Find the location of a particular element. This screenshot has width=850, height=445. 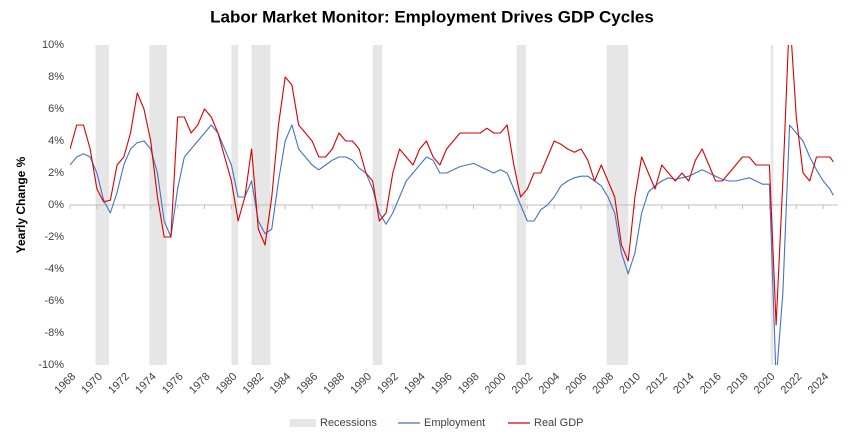

x-tick-label: 2024 is located at coordinates (819, 384).